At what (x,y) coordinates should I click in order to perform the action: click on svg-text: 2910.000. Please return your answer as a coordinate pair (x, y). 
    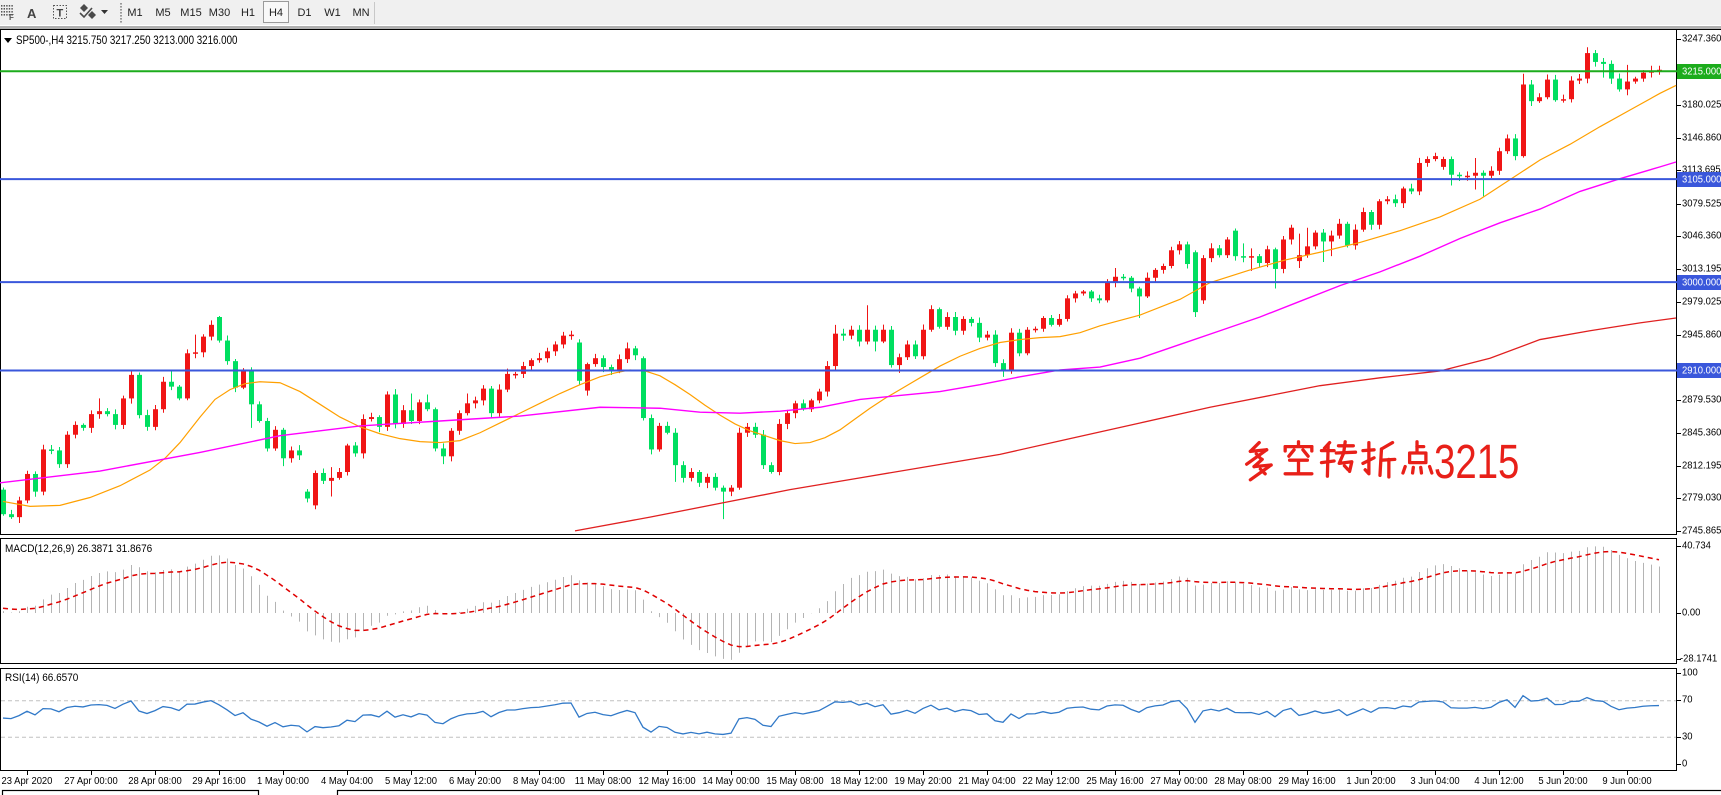
    Looking at the image, I should click on (1701, 371).